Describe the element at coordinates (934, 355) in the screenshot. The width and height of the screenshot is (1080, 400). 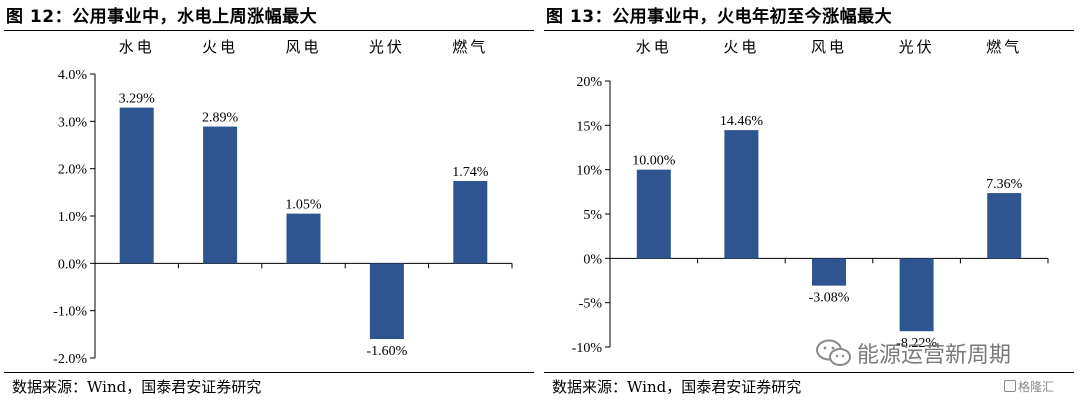
I see `watermark-text: 能源运营新周期` at that location.